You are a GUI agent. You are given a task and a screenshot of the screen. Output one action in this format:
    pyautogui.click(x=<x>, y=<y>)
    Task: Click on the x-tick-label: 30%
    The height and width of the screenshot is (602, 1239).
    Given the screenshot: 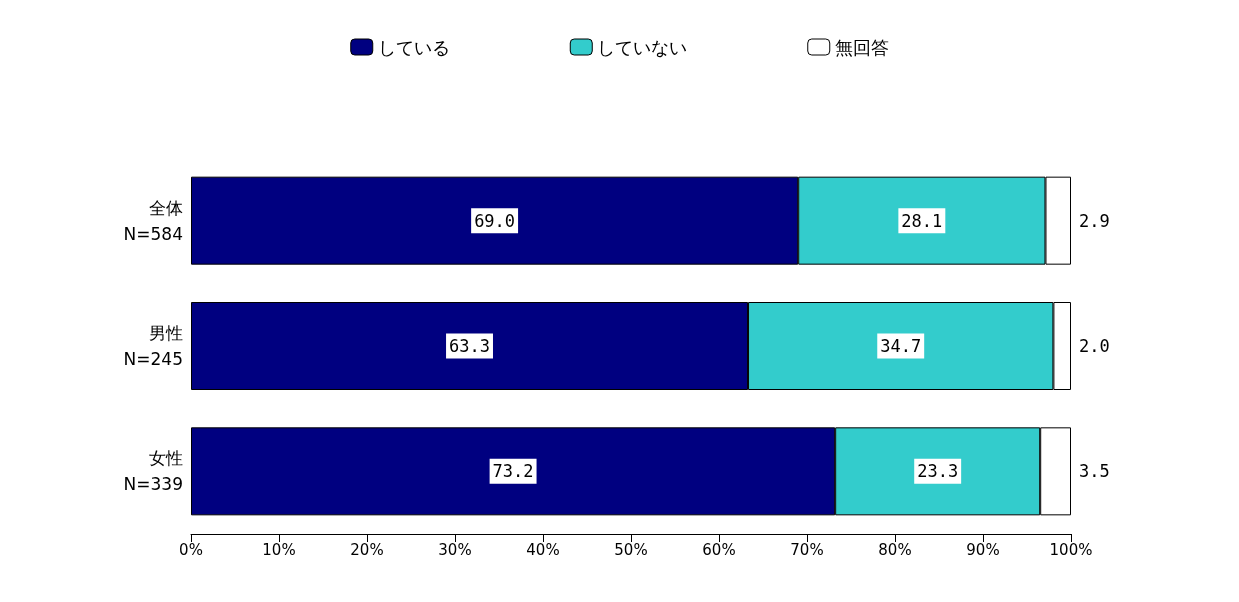 What is the action you would take?
    pyautogui.click(x=455, y=549)
    